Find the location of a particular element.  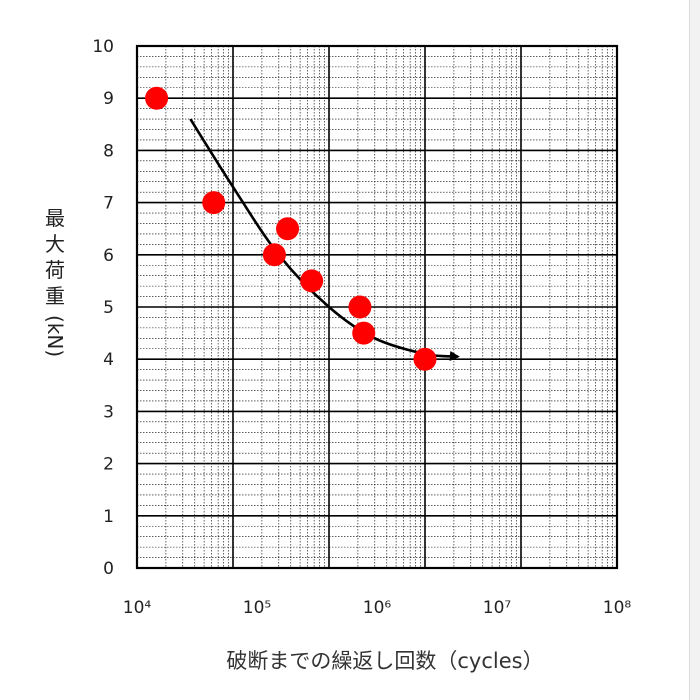

y-tick-labels: 0 1 2 3 4 5 6 7 8 9 10 is located at coordinates (103, 308).